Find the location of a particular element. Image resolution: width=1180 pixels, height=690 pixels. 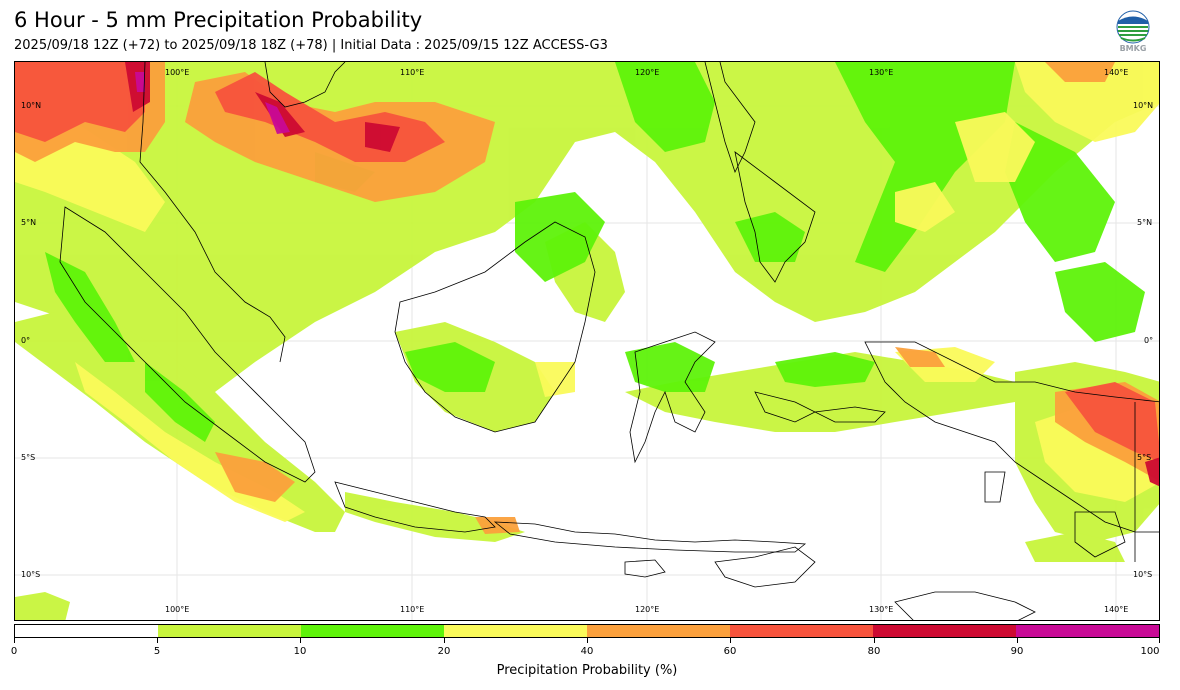

colorbar-tick-label: 90 is located at coordinates (1017, 651).